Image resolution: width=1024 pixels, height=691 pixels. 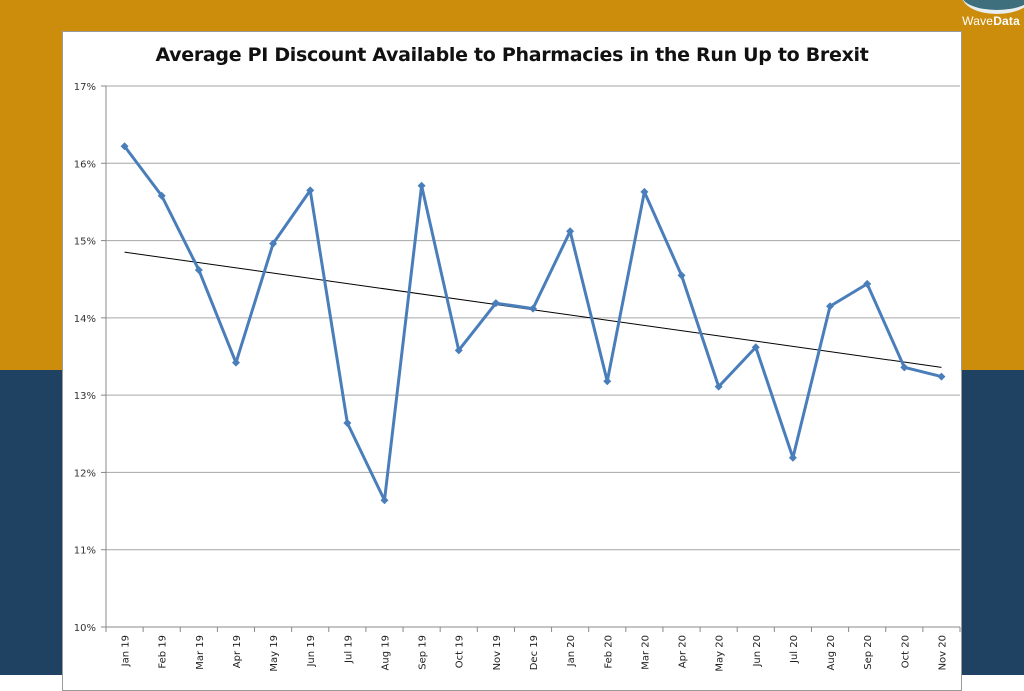 What do you see at coordinates (571, 651) in the screenshot?
I see `x-axis-label: Jan 20` at bounding box center [571, 651].